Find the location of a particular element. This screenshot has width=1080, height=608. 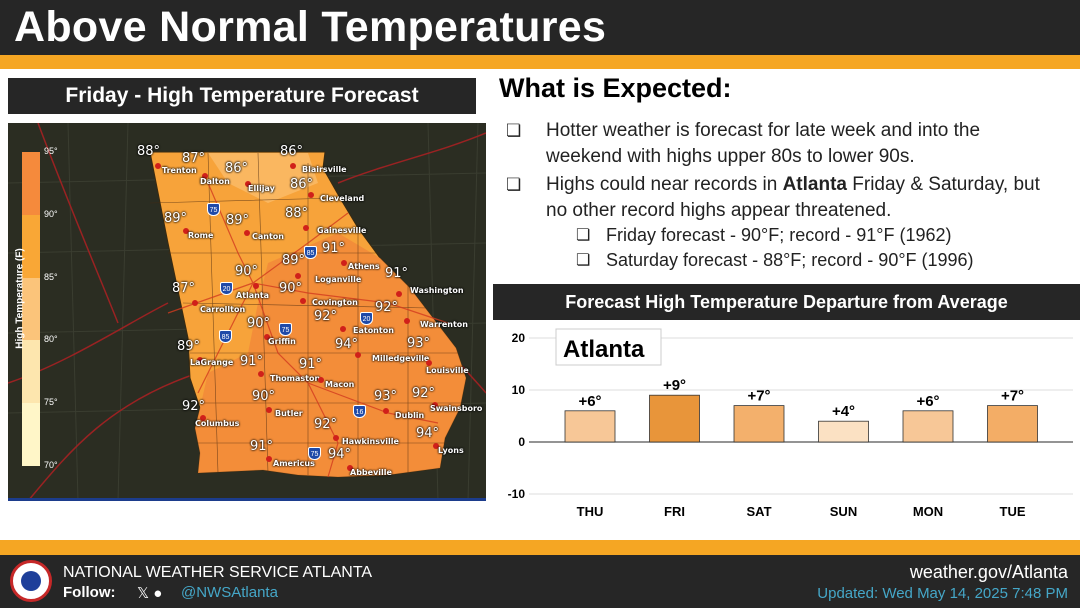

x-tick-label: TUE is located at coordinates (1013, 511).